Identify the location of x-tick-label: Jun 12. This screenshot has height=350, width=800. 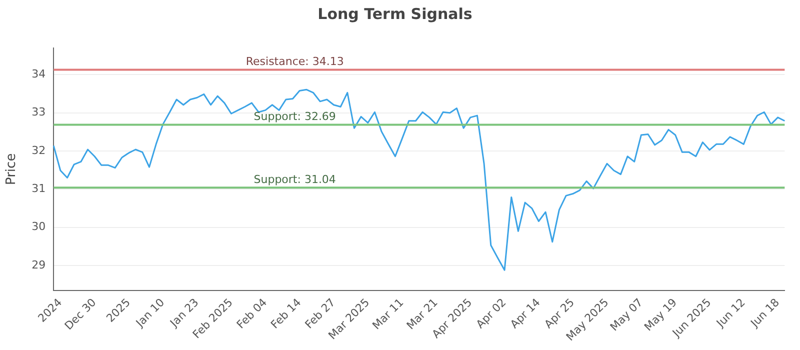
(730, 313).